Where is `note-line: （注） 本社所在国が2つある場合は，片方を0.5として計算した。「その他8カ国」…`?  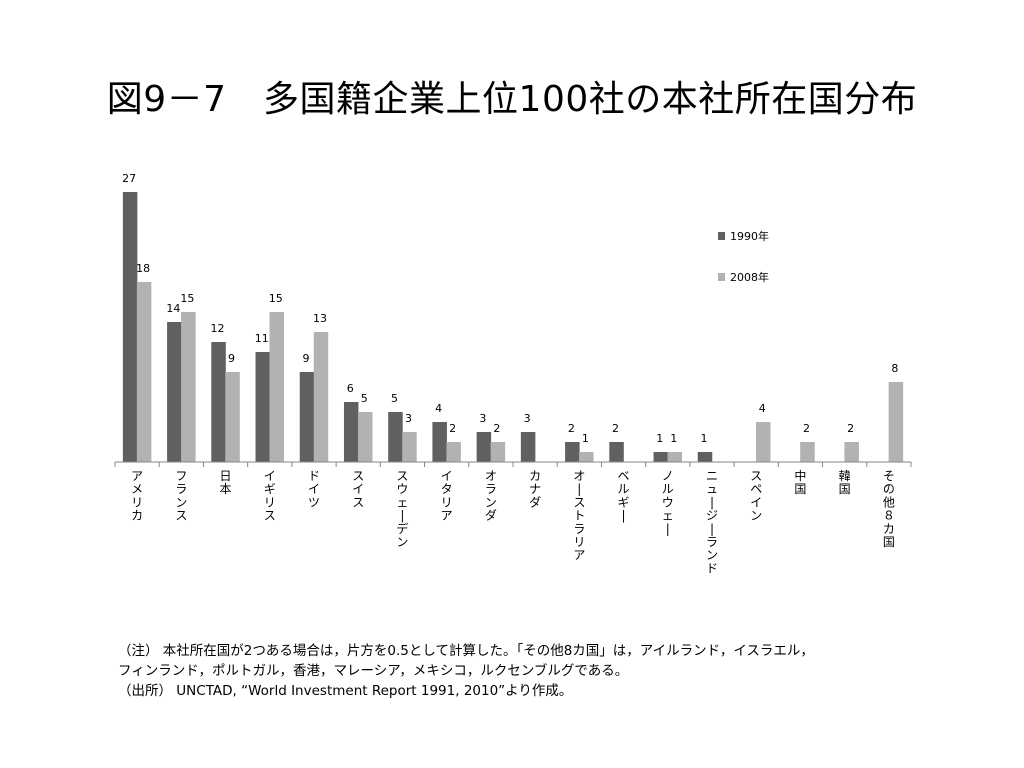 note-line: （注） 本社所在国が2つある場合は，片方を0.5として計算した。「その他8カ国」… is located at coordinates (466, 651).